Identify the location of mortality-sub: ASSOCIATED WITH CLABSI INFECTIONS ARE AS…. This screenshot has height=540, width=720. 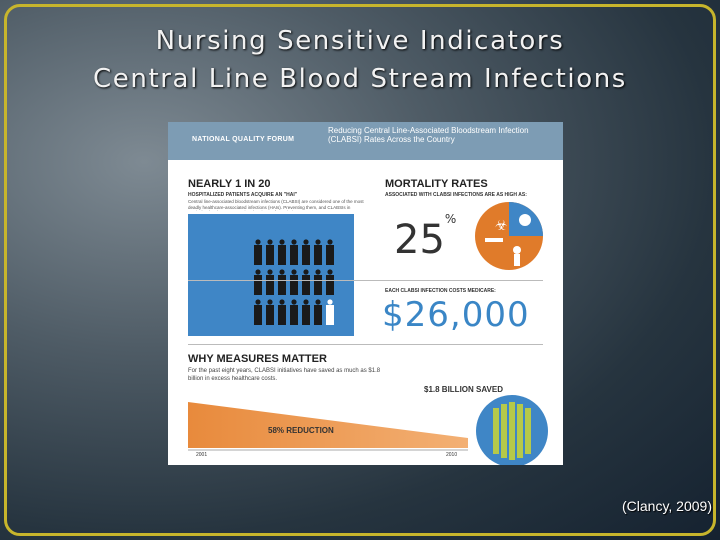
(456, 195).